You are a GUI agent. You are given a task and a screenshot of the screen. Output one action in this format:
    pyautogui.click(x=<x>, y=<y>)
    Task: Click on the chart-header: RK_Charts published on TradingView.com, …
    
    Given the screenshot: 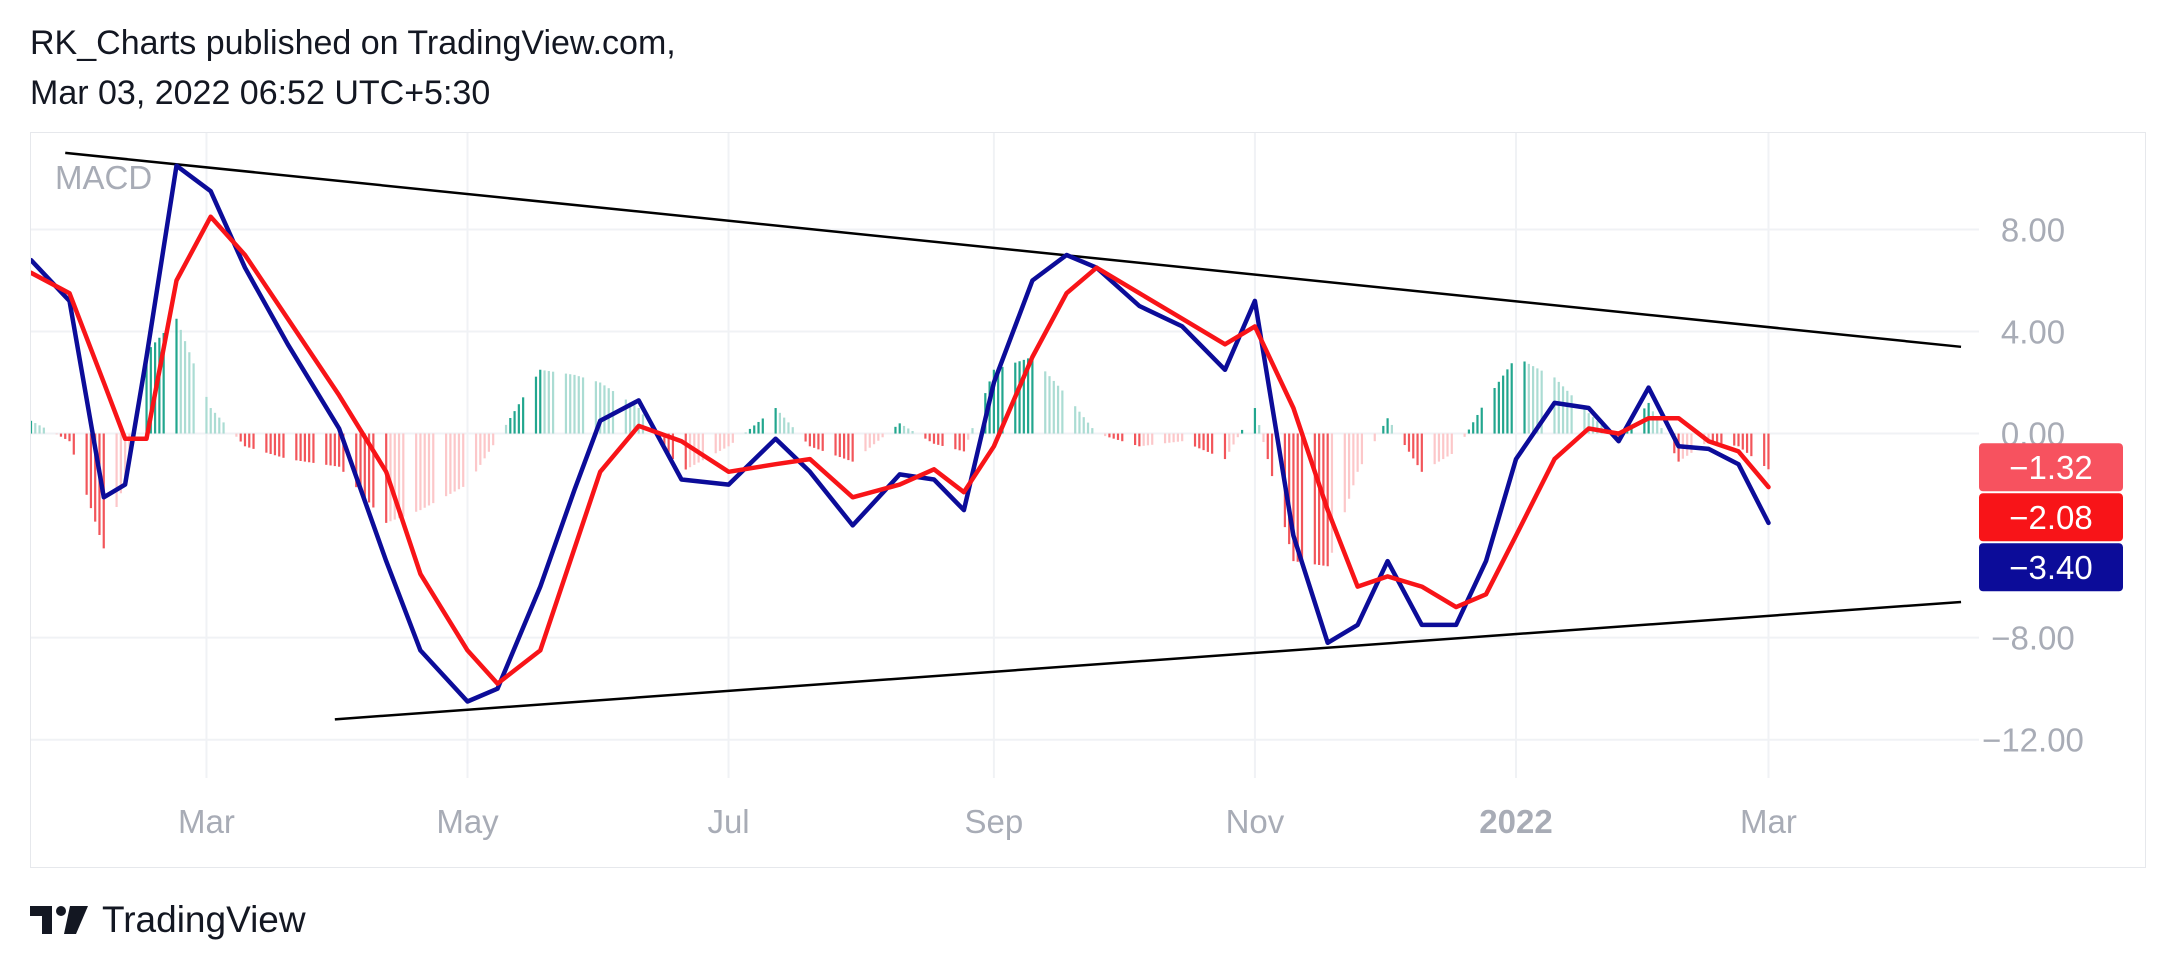 What is the action you would take?
    pyautogui.click(x=353, y=68)
    